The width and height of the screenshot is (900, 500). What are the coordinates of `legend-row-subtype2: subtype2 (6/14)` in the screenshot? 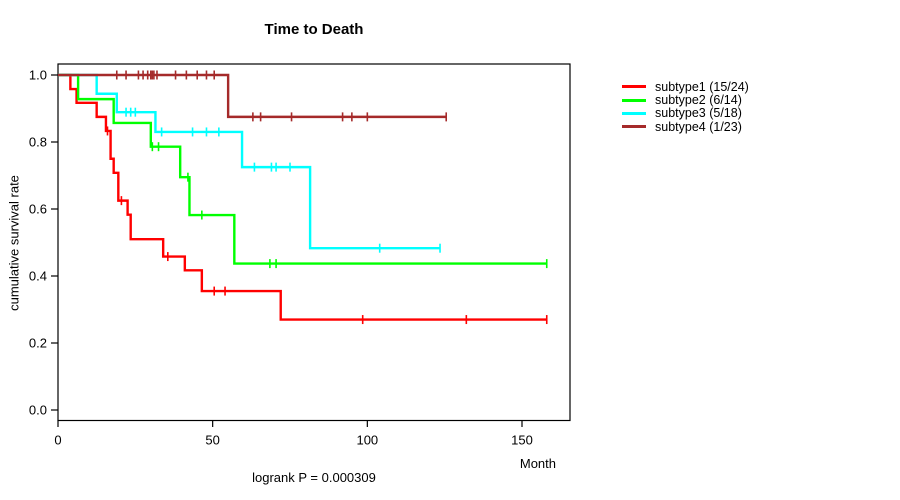 It's located at (685, 100).